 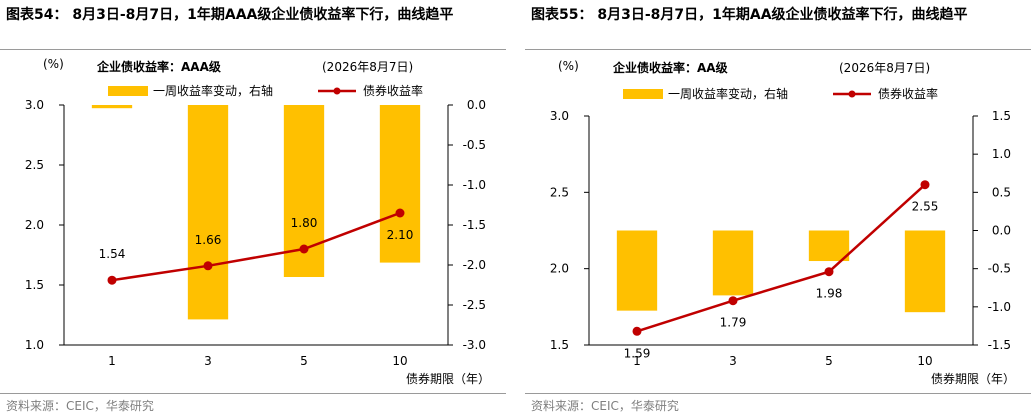 What do you see at coordinates (637, 353) in the screenshot?
I see `data-label: 1.59` at bounding box center [637, 353].